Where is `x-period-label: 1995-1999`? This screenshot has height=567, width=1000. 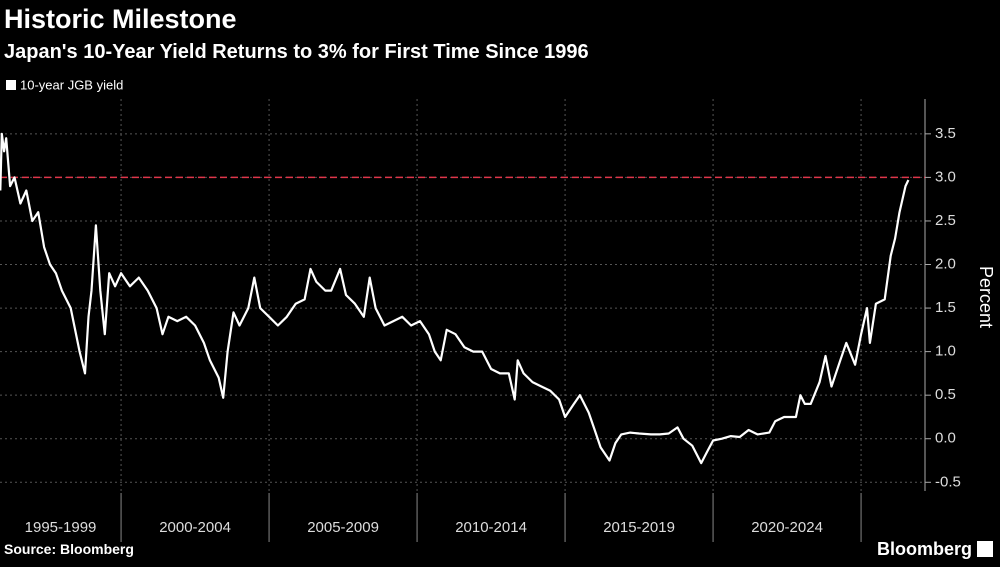
x-period-label: 1995-1999 is located at coordinates (61, 527).